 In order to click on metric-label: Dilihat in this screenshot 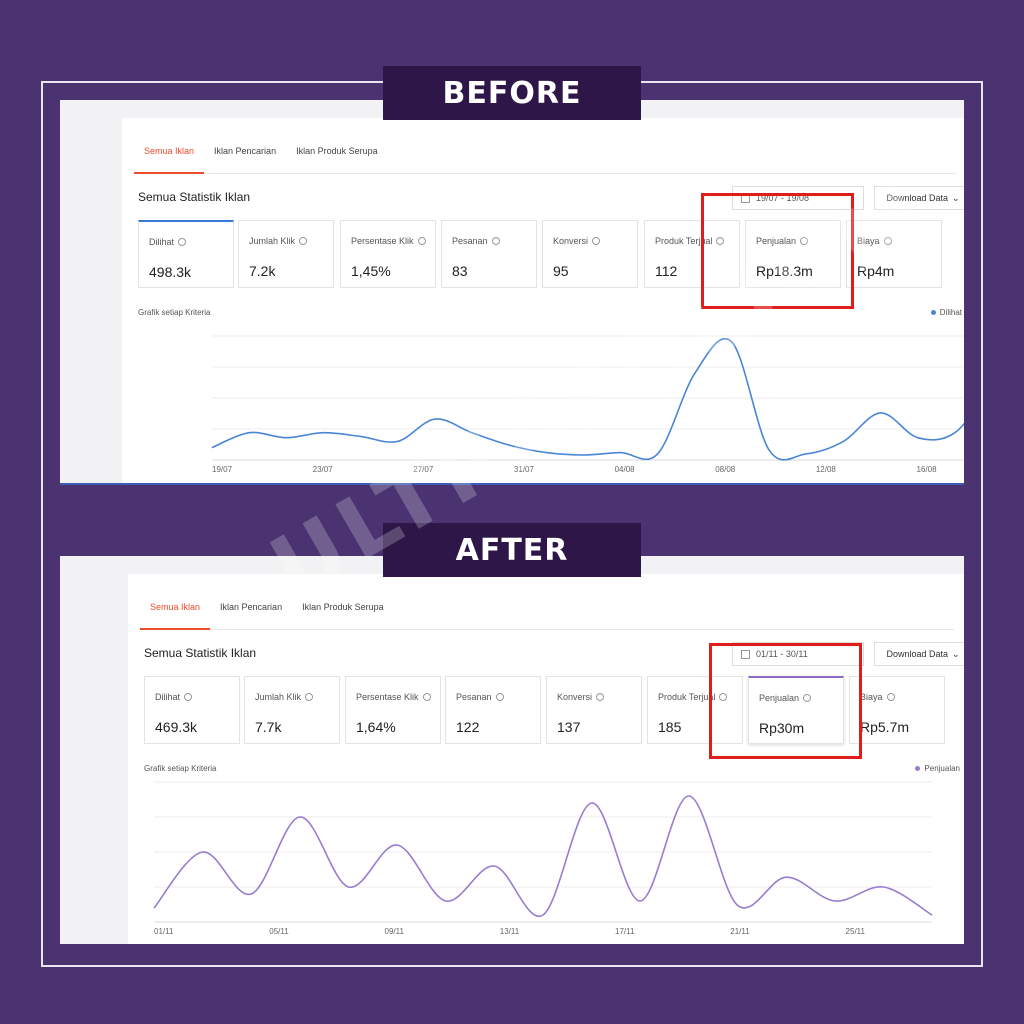, I will do `click(190, 242)`.